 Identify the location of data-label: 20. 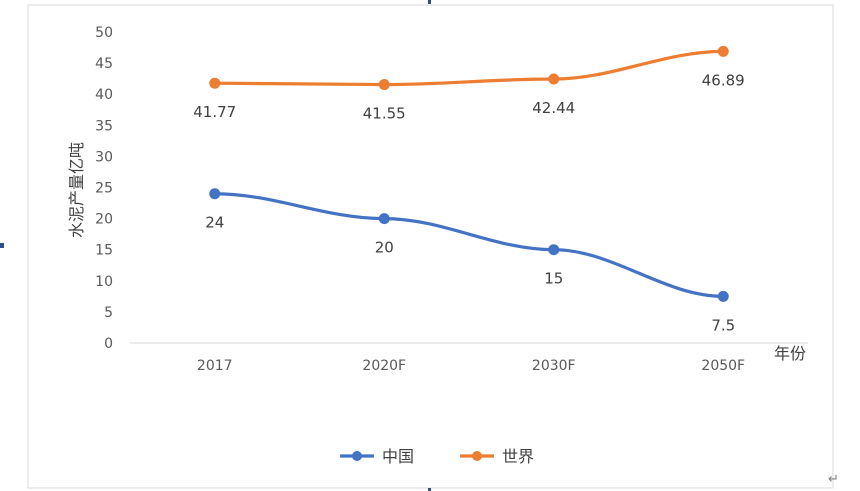
(384, 248).